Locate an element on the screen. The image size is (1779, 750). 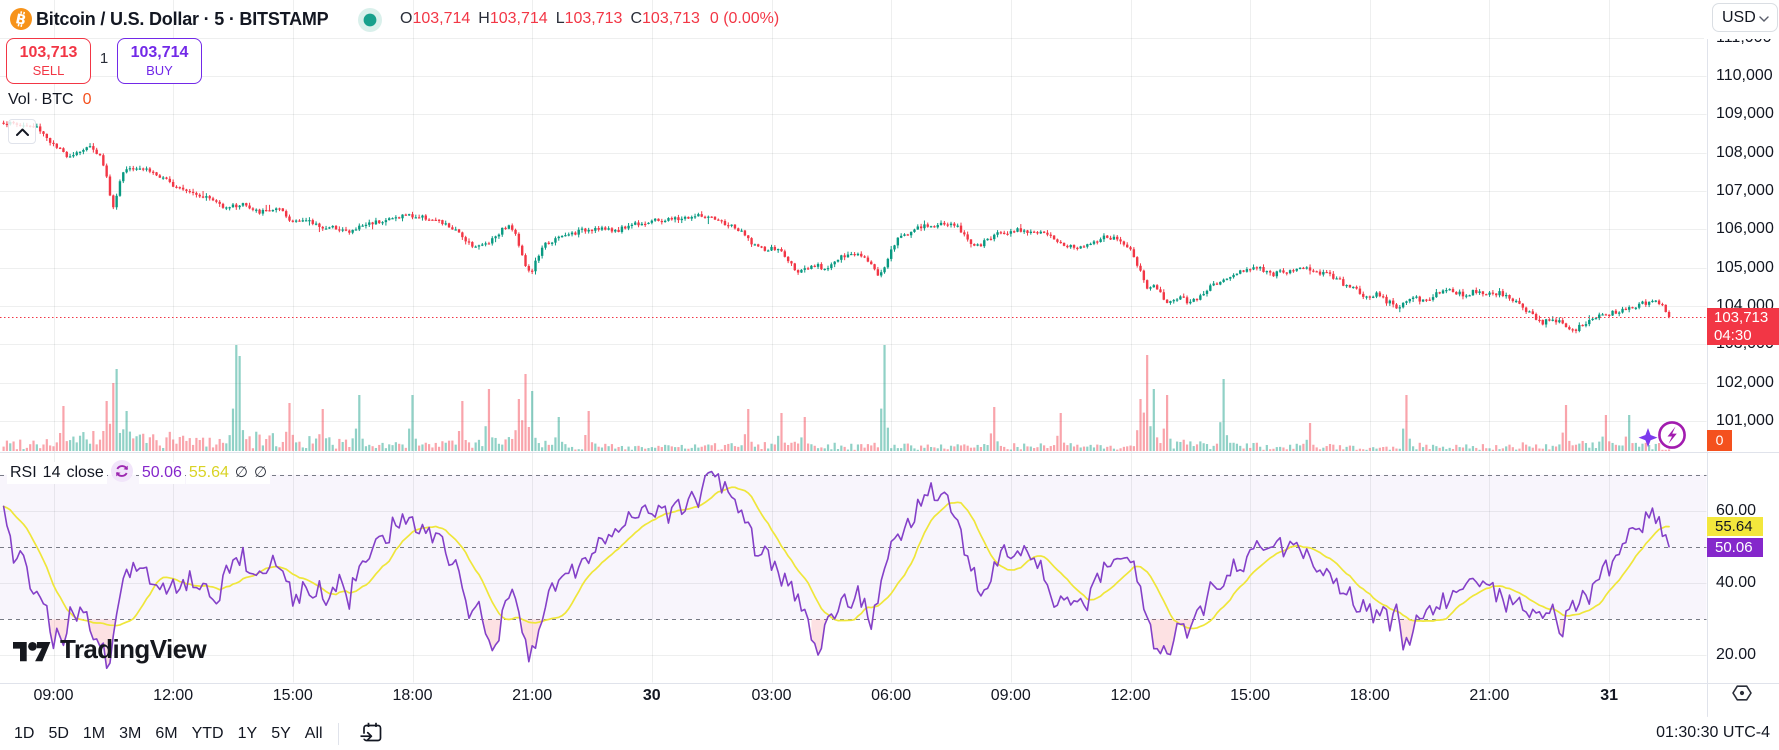
tradingview-logo: TradingView is located at coordinates (110, 649).